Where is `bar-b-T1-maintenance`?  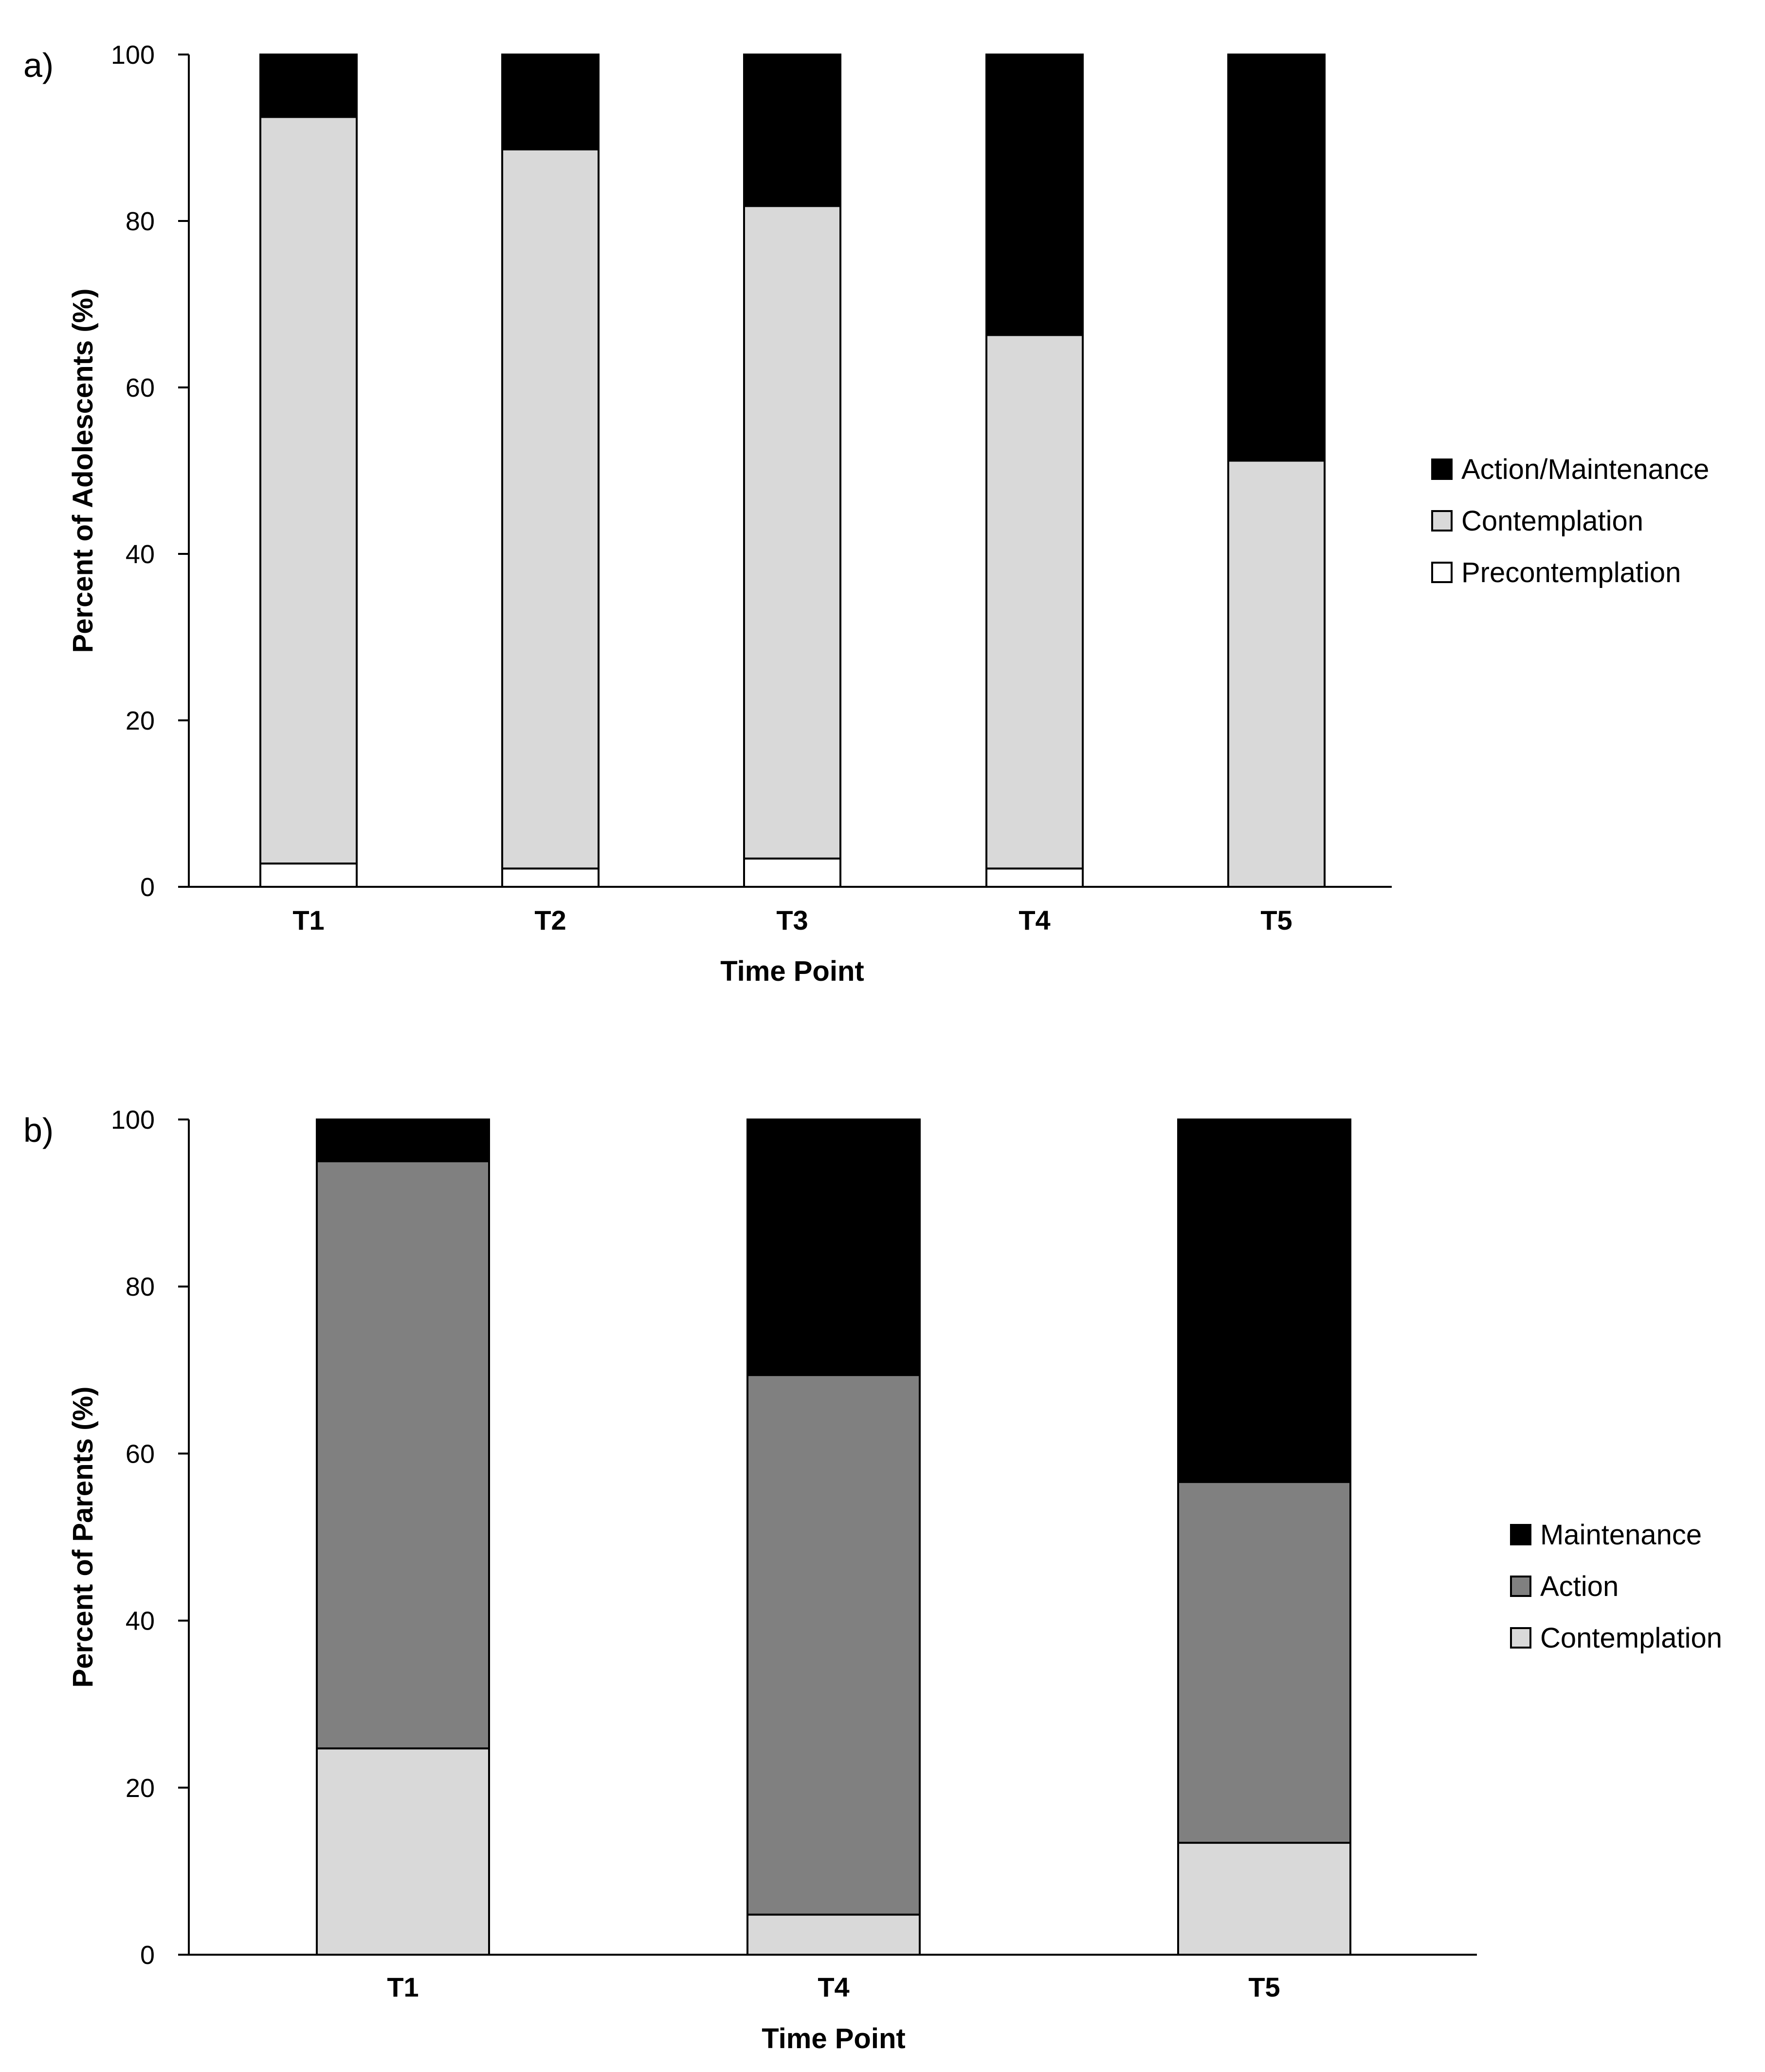
bar-b-T1-maintenance is located at coordinates (403, 1140).